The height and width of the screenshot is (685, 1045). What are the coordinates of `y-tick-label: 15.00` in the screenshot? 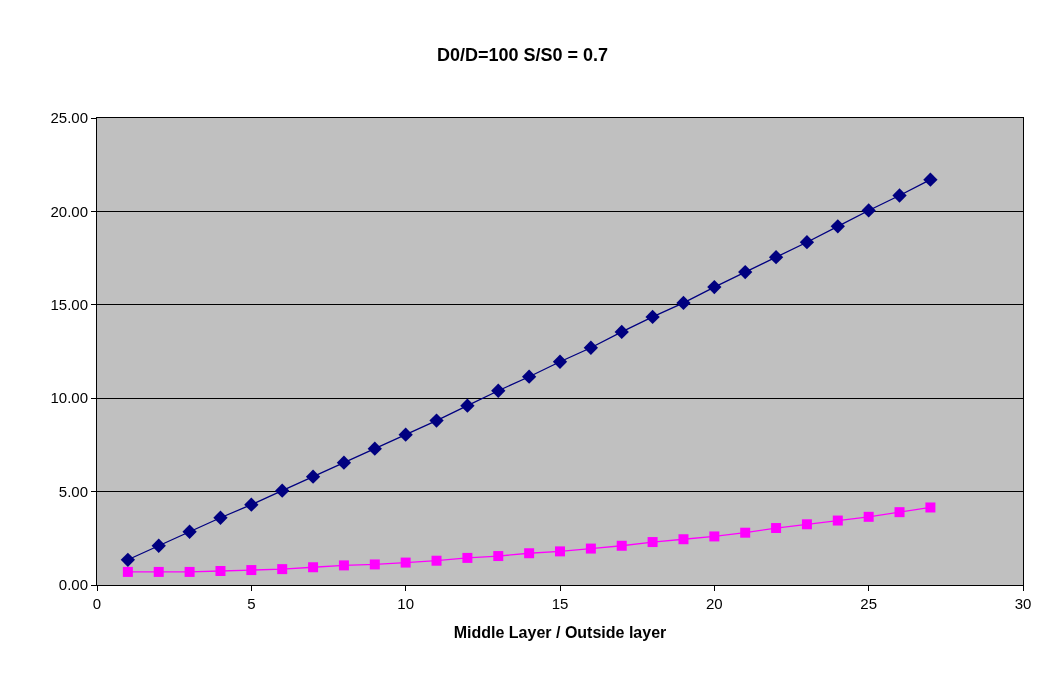 It's located at (69, 305).